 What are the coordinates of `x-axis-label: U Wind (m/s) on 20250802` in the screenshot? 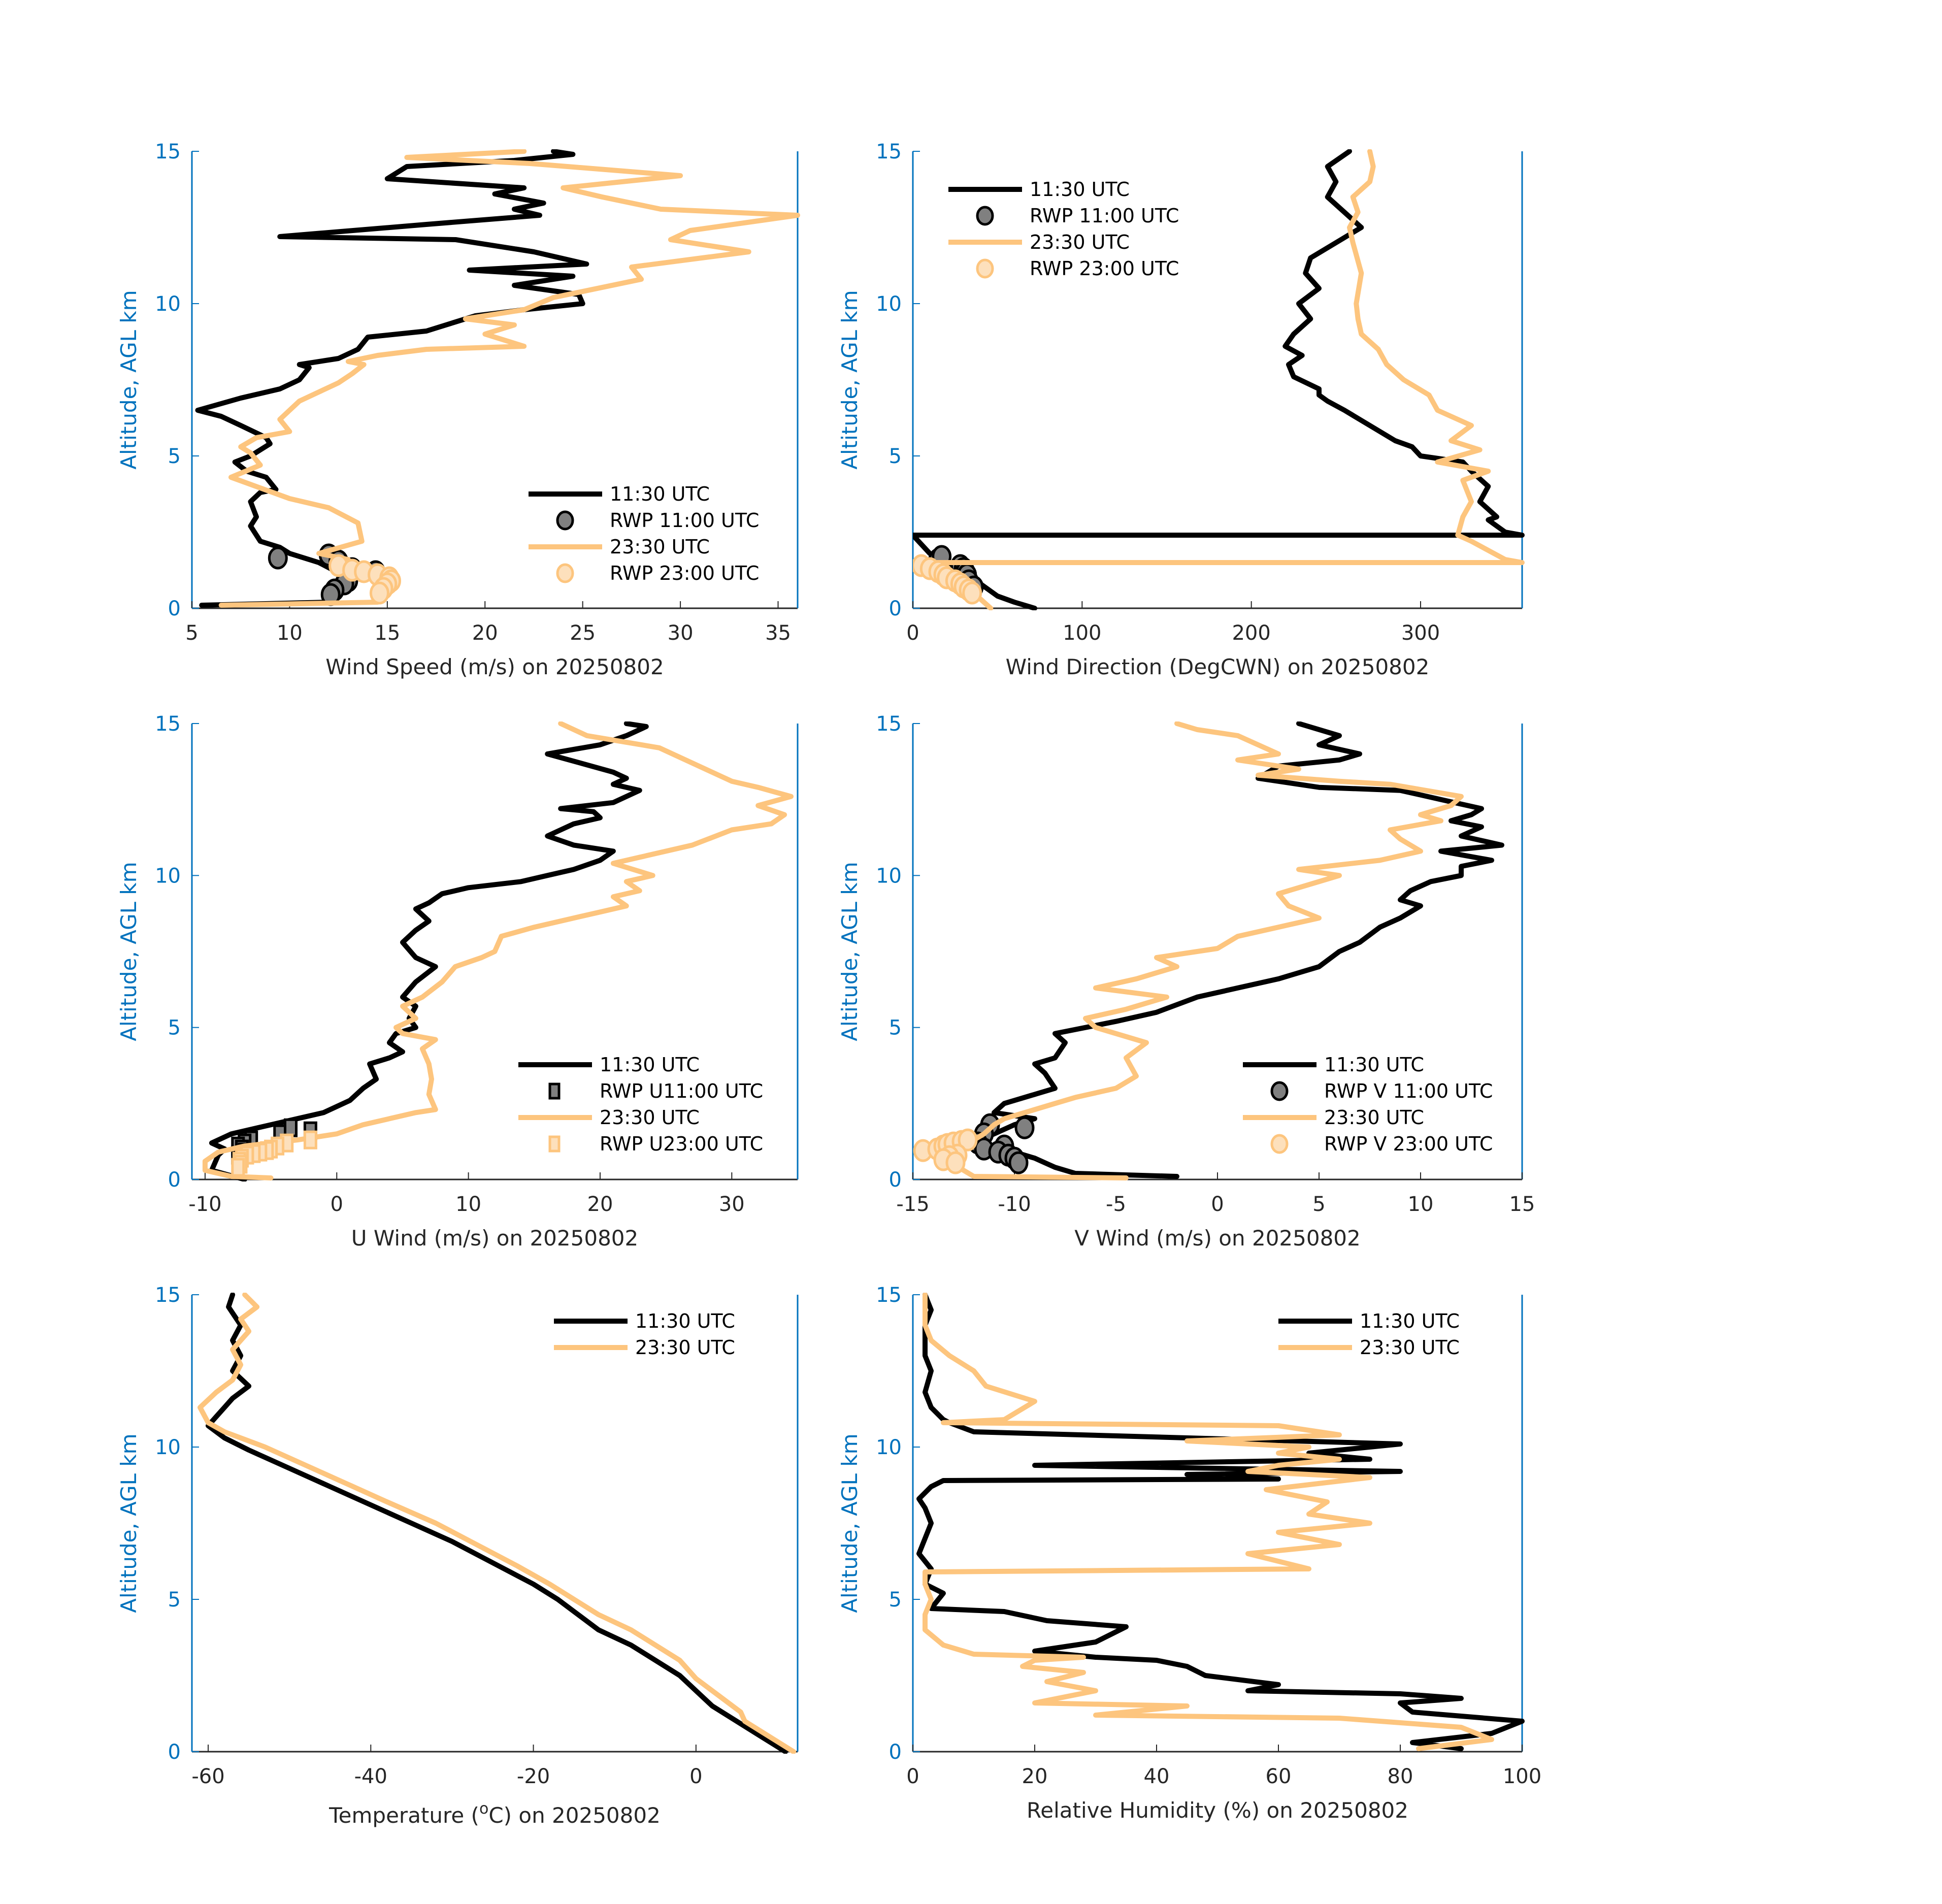 It's located at (495, 1238).